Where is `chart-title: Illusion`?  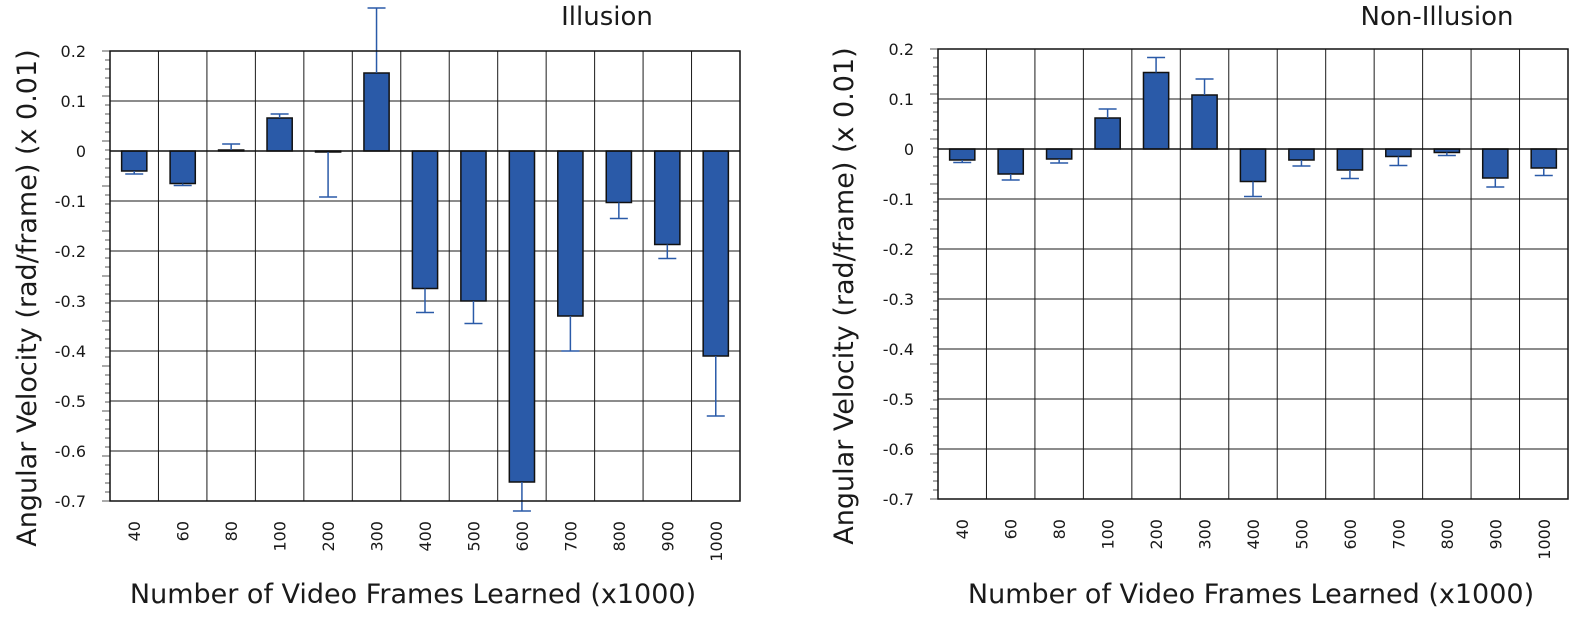
chart-title: Illusion is located at coordinates (607, 17).